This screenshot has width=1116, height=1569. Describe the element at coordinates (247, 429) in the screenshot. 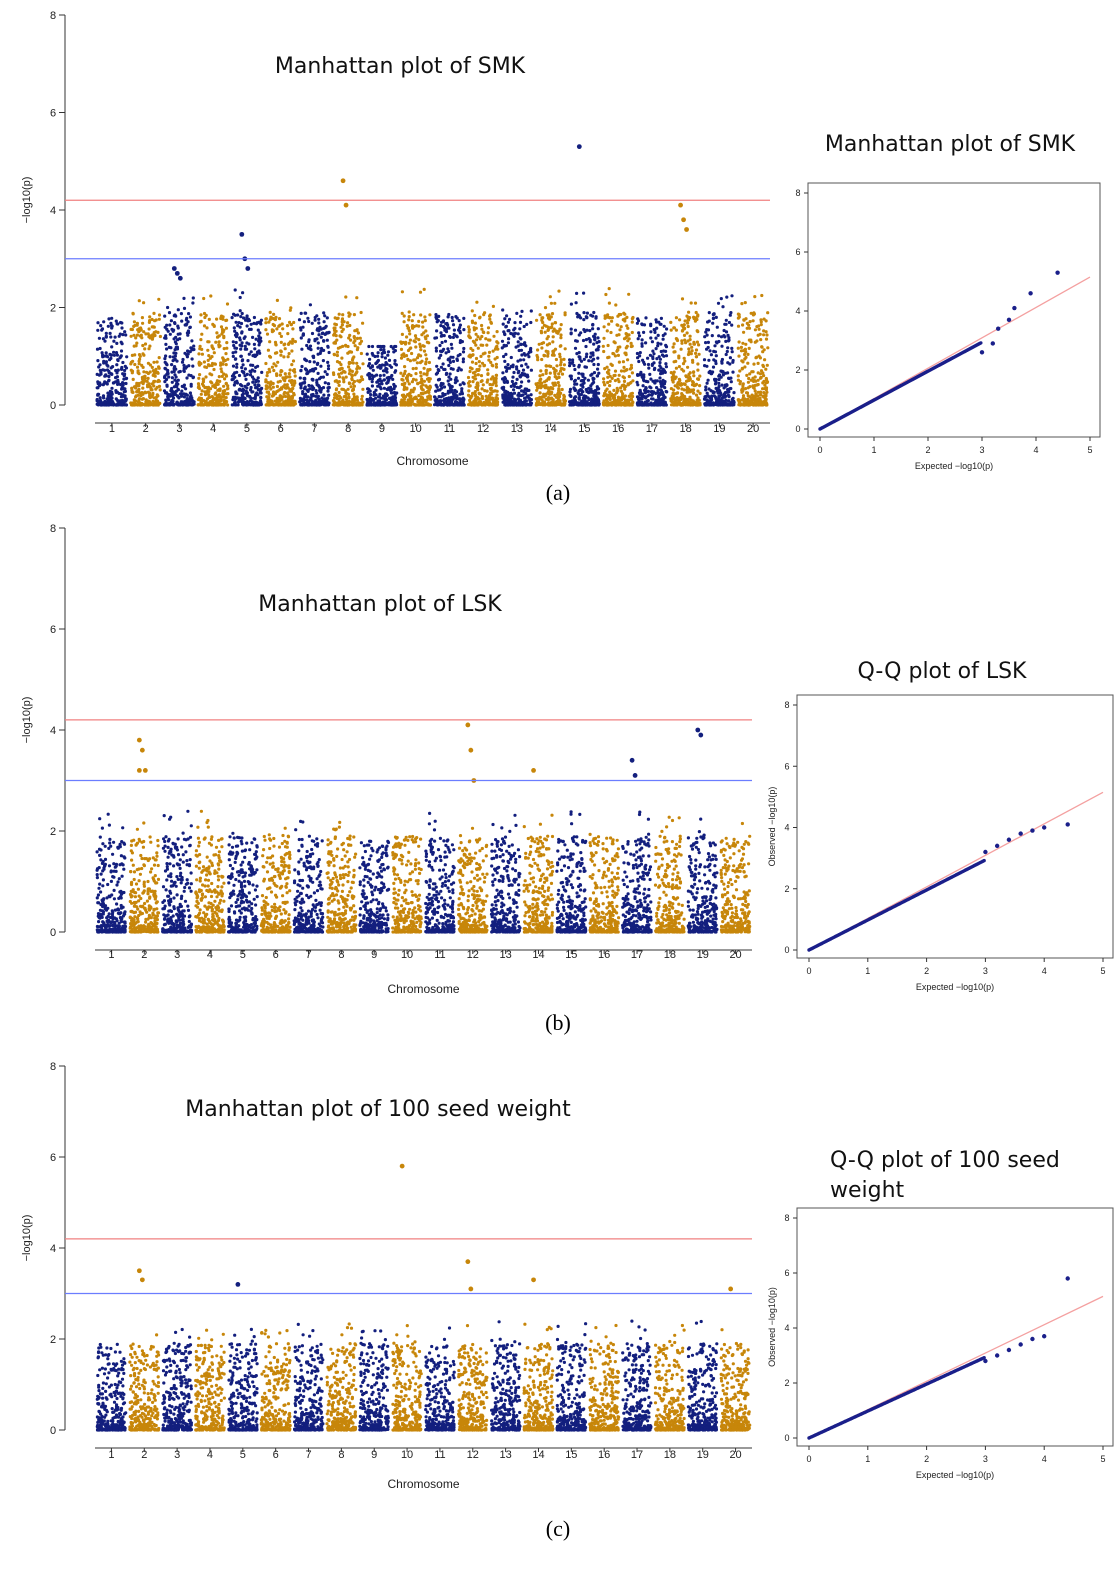

I see `x-tick-label: 5` at that location.